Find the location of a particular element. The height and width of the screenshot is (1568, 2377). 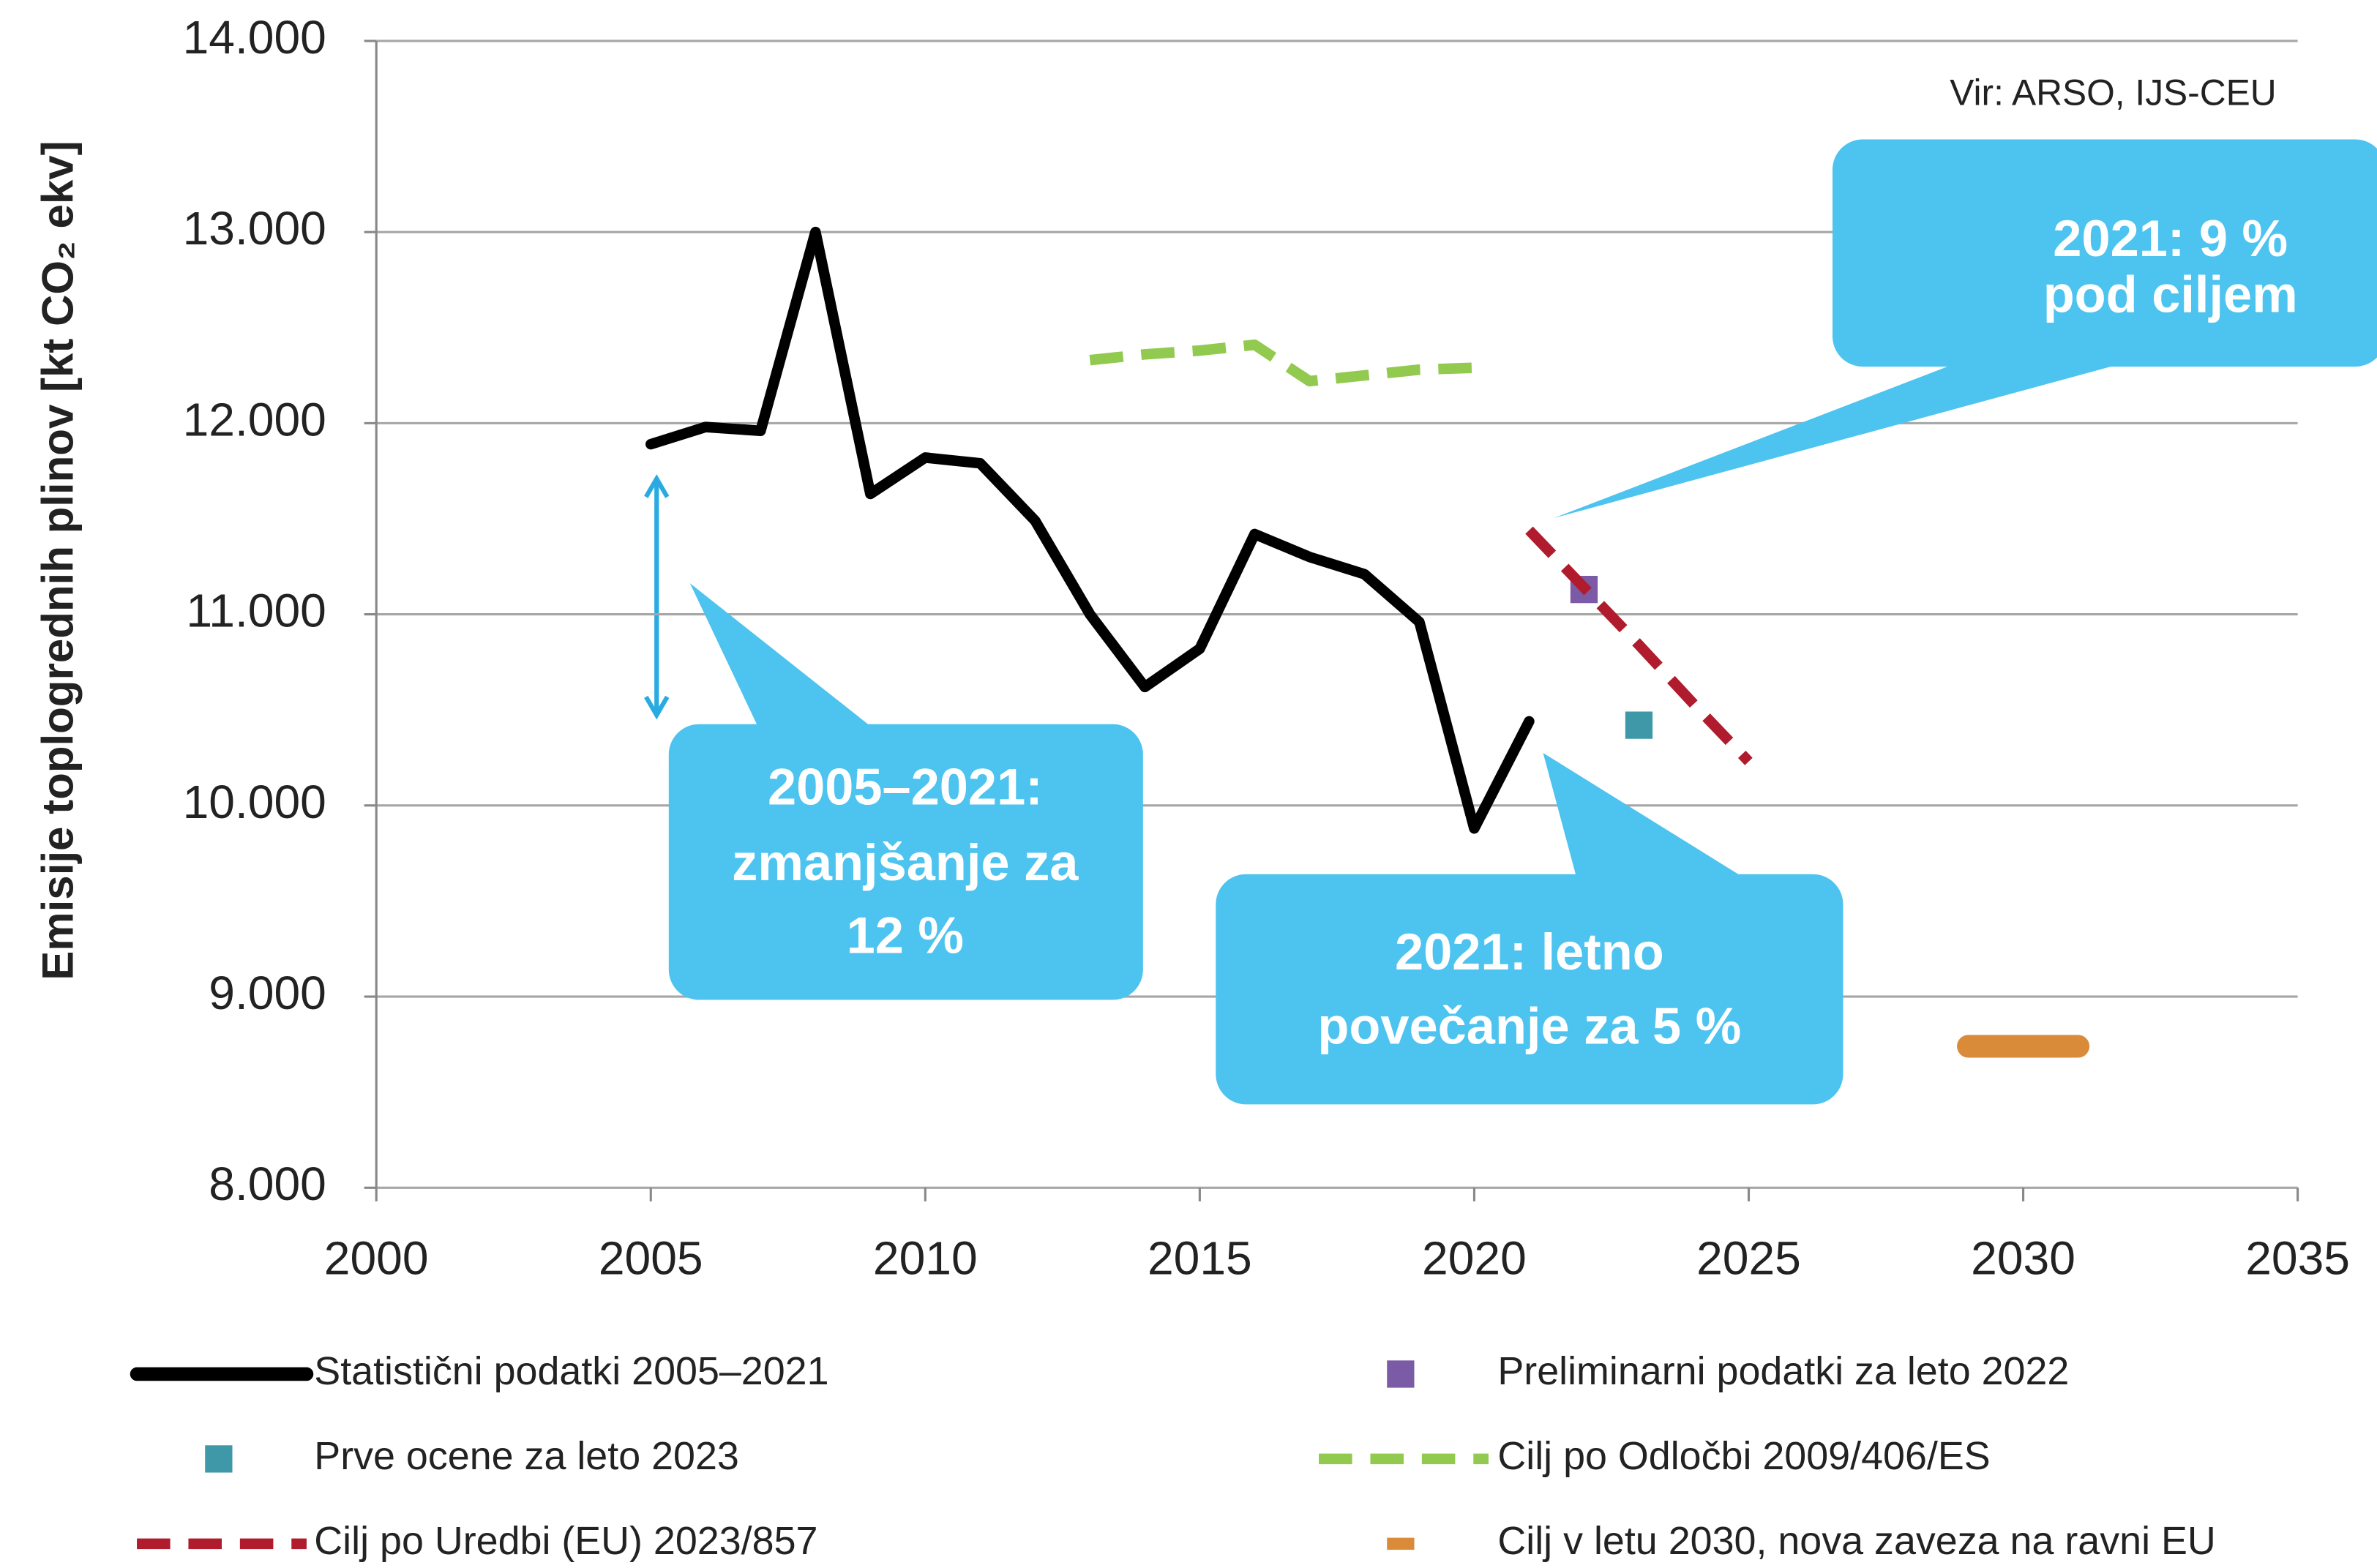

legend-item: Statistični podatki 2005–2021 is located at coordinates (479, 1371).